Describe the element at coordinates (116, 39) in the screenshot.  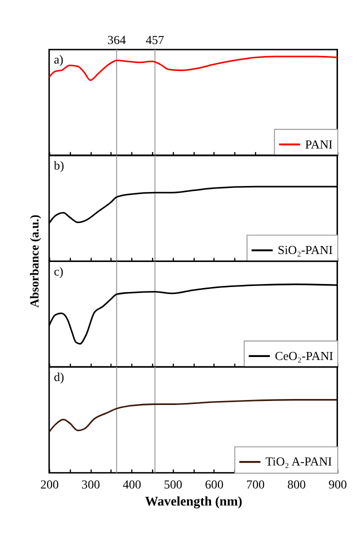
I see `ref-line-label: 364` at that location.